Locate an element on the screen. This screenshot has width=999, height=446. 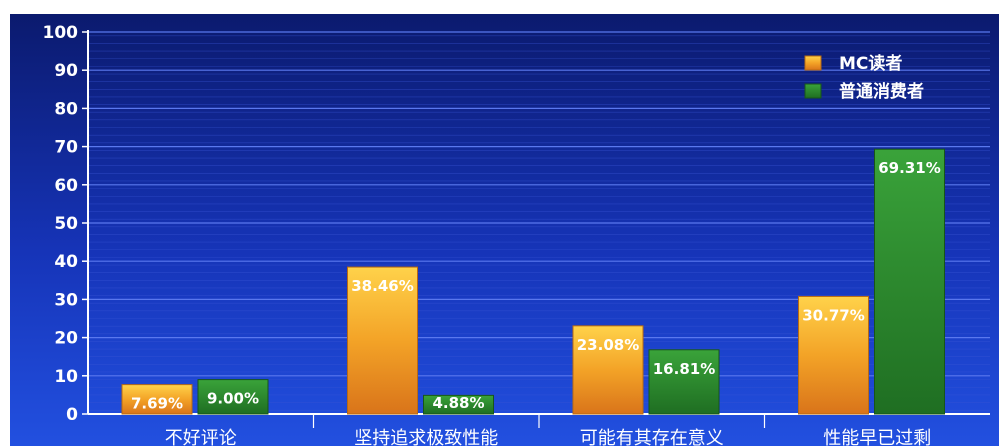
legend-swatch-mc-readers is located at coordinates (813, 63).